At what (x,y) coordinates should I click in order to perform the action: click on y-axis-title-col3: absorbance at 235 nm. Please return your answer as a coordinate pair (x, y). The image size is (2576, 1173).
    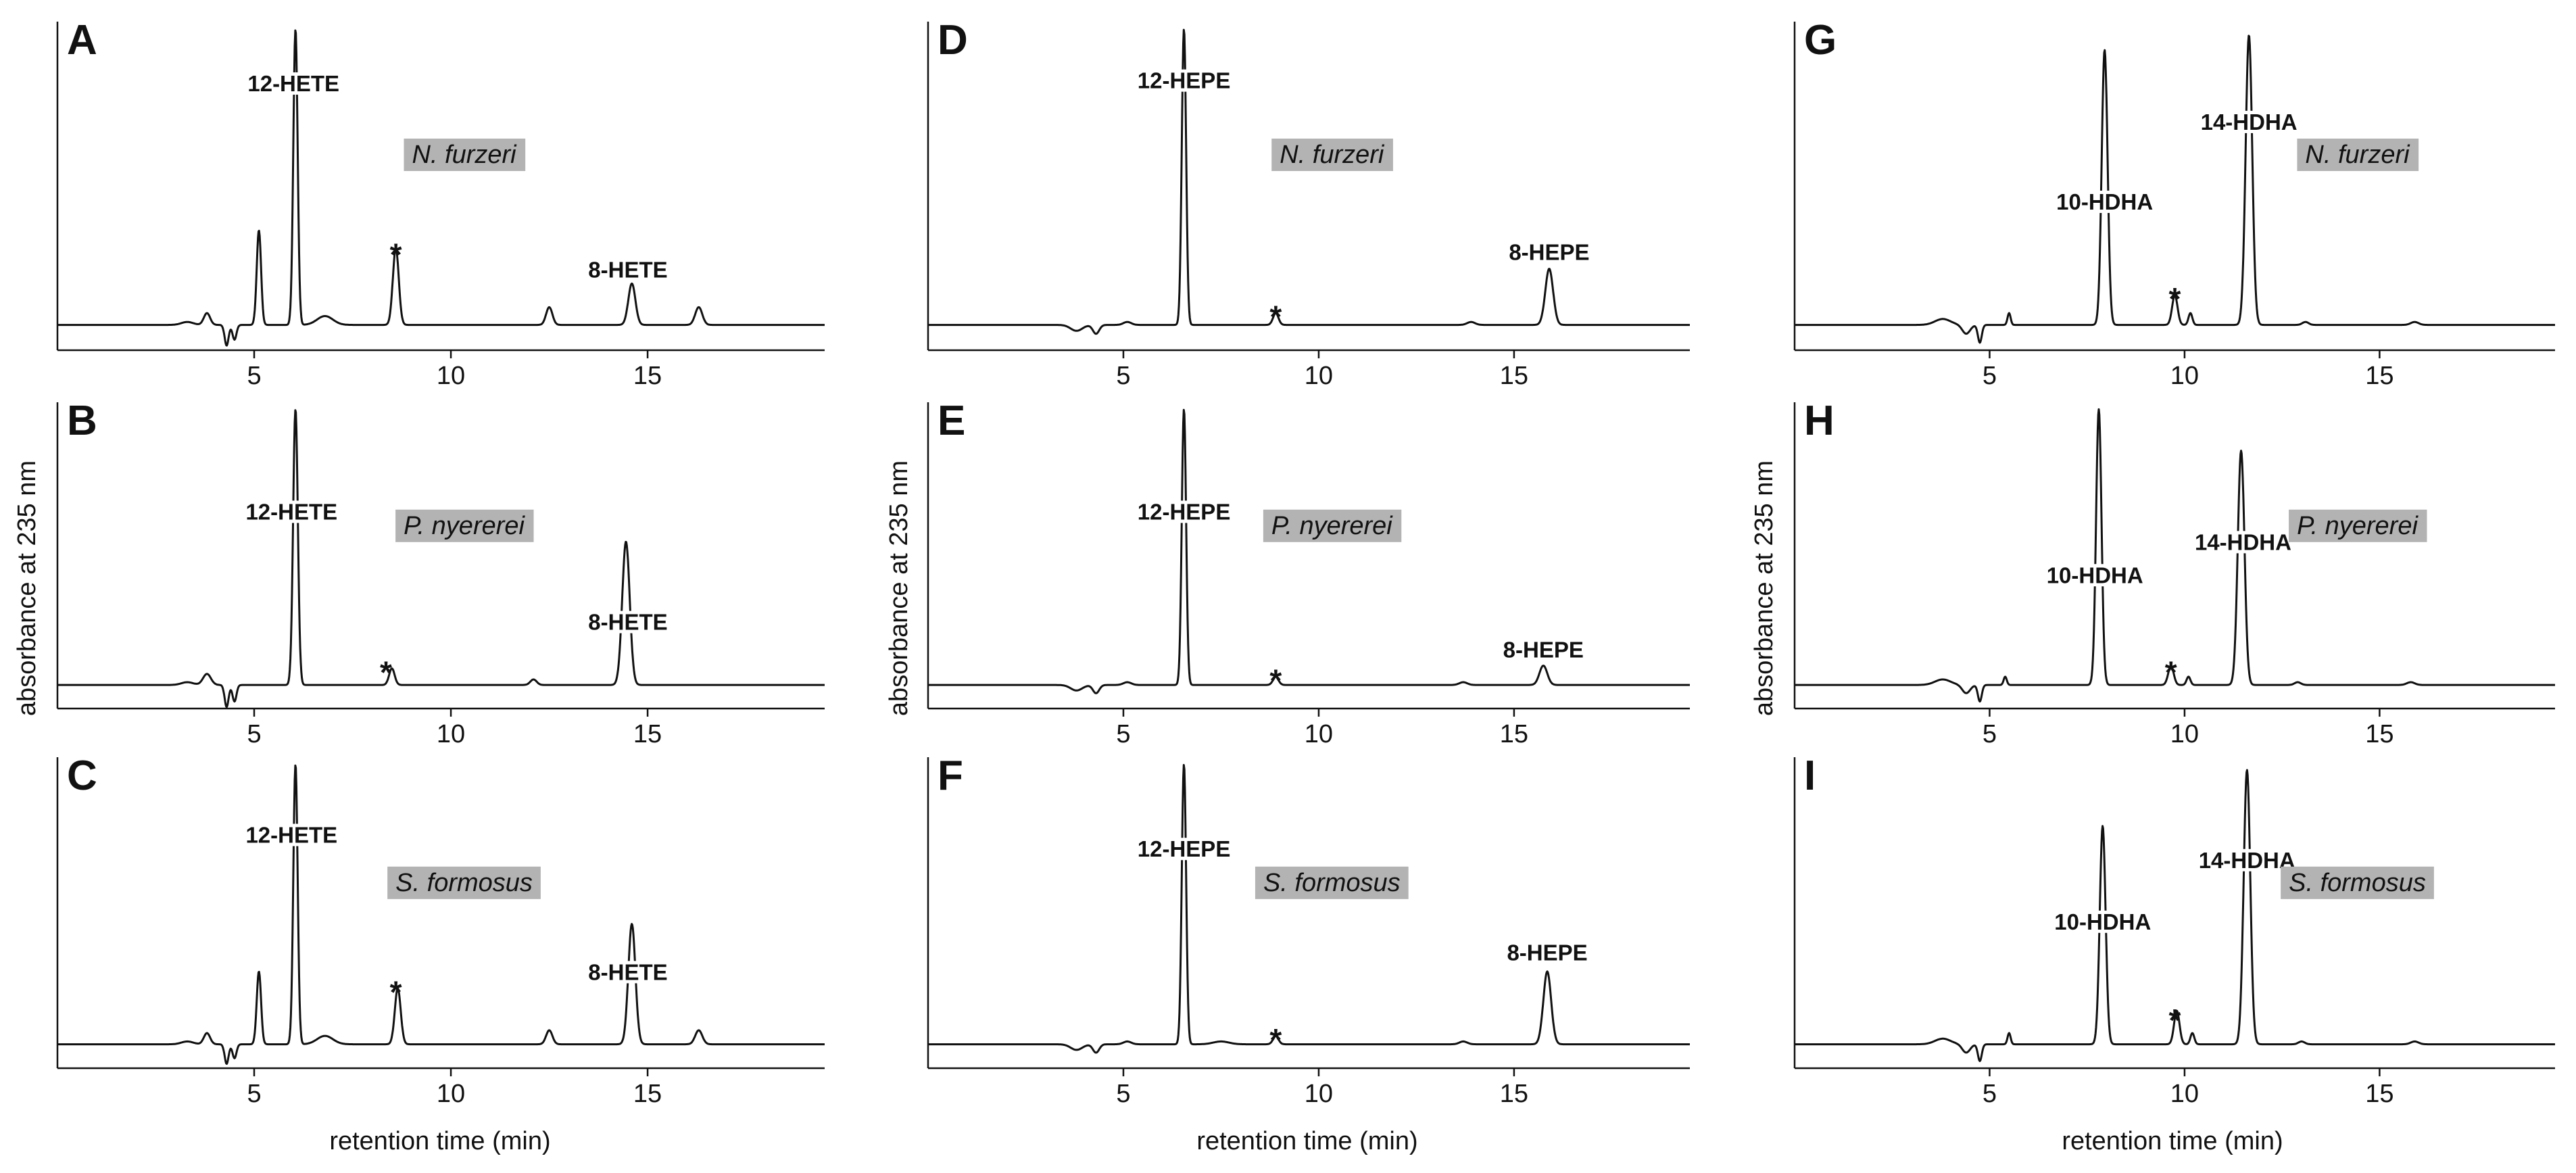
    Looking at the image, I should click on (1764, 588).